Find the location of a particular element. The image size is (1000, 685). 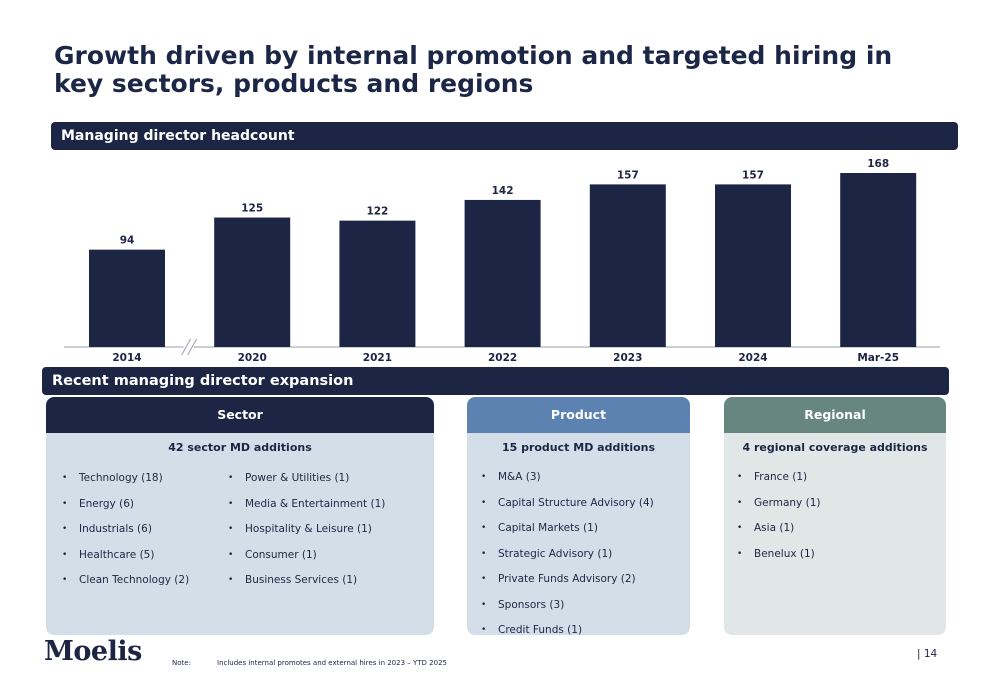

bar-2020 is located at coordinates (252, 282).